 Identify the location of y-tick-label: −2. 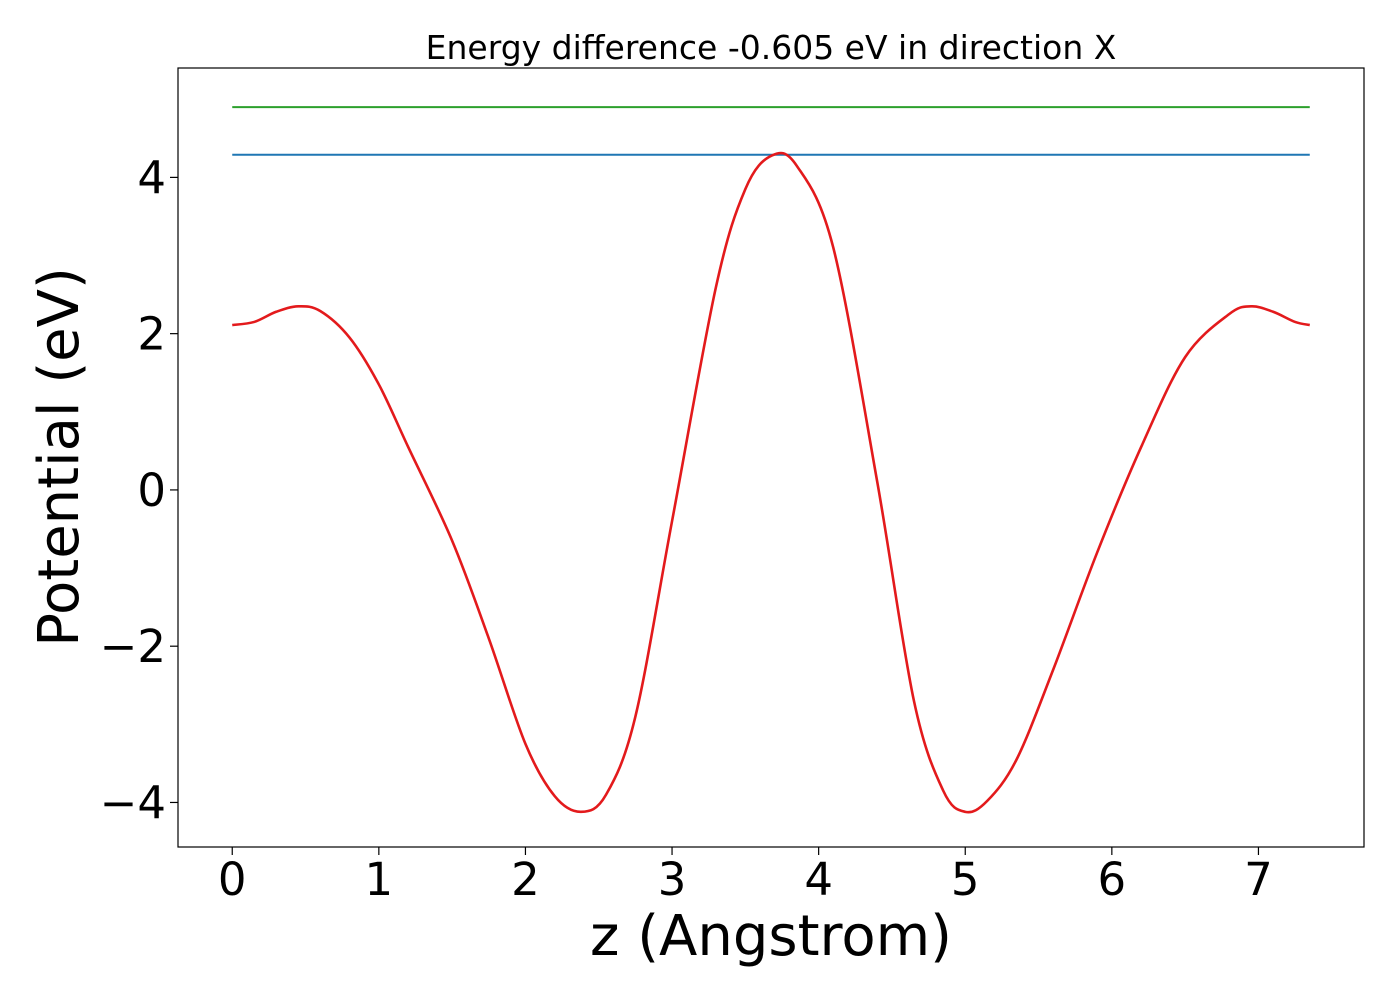
(133, 646).